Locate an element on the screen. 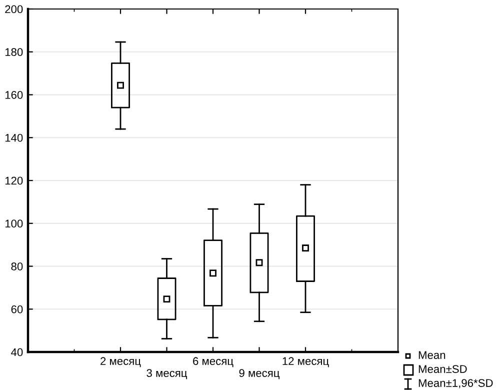 The image size is (500, 390). y-tick-label: 120 is located at coordinates (14, 180).